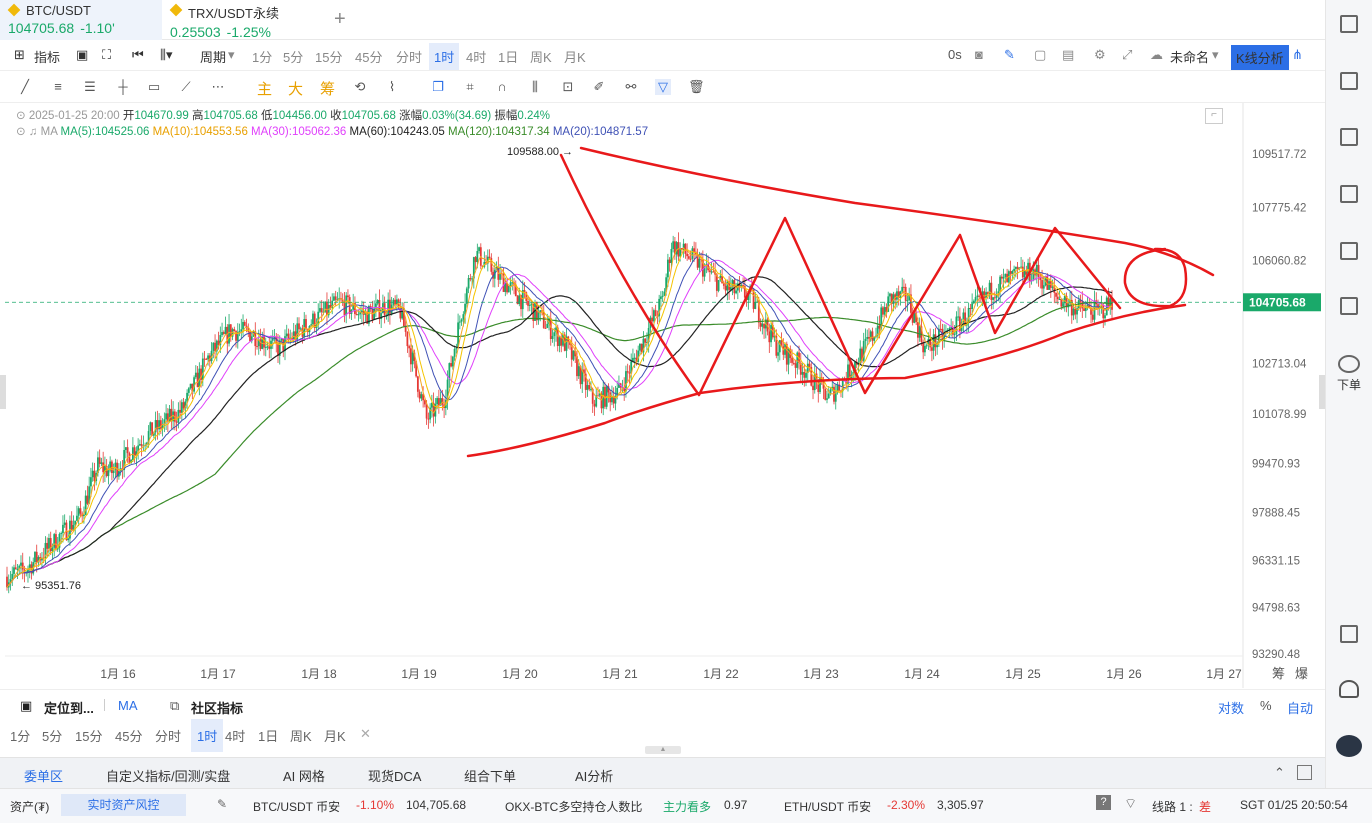 The height and width of the screenshot is (823, 1372). Describe the element at coordinates (1349, 746) in the screenshot. I see `robot-avatar-icon` at that location.